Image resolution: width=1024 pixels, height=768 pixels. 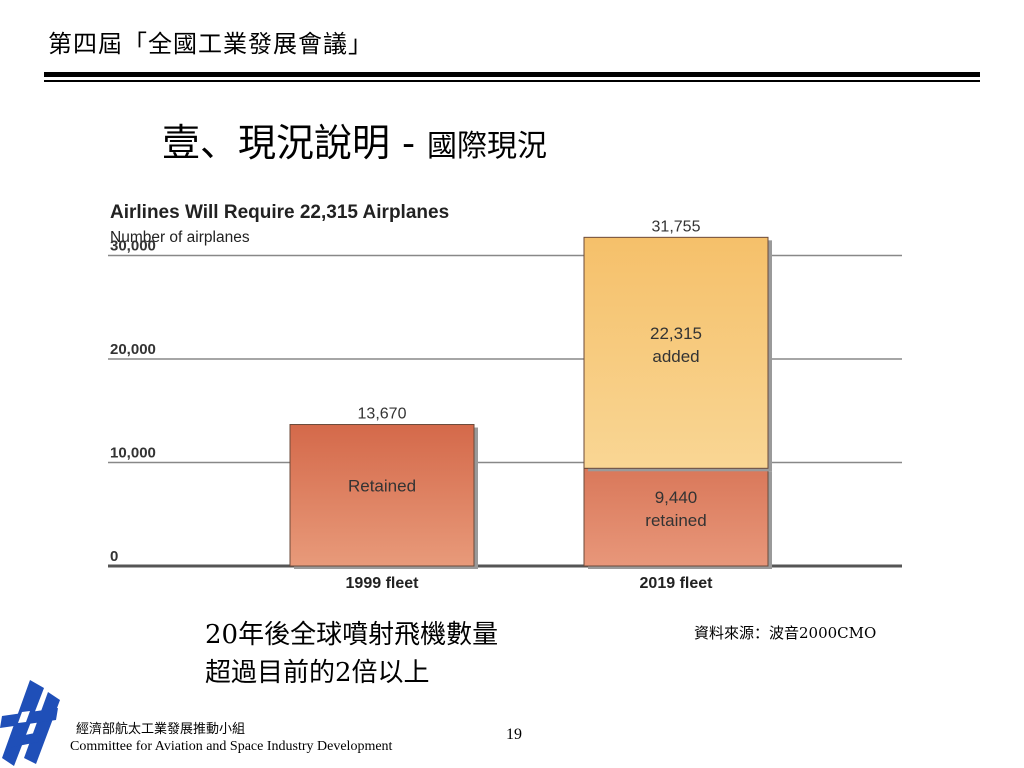 I want to click on y-tick-label: 30,000, so click(x=133, y=246).